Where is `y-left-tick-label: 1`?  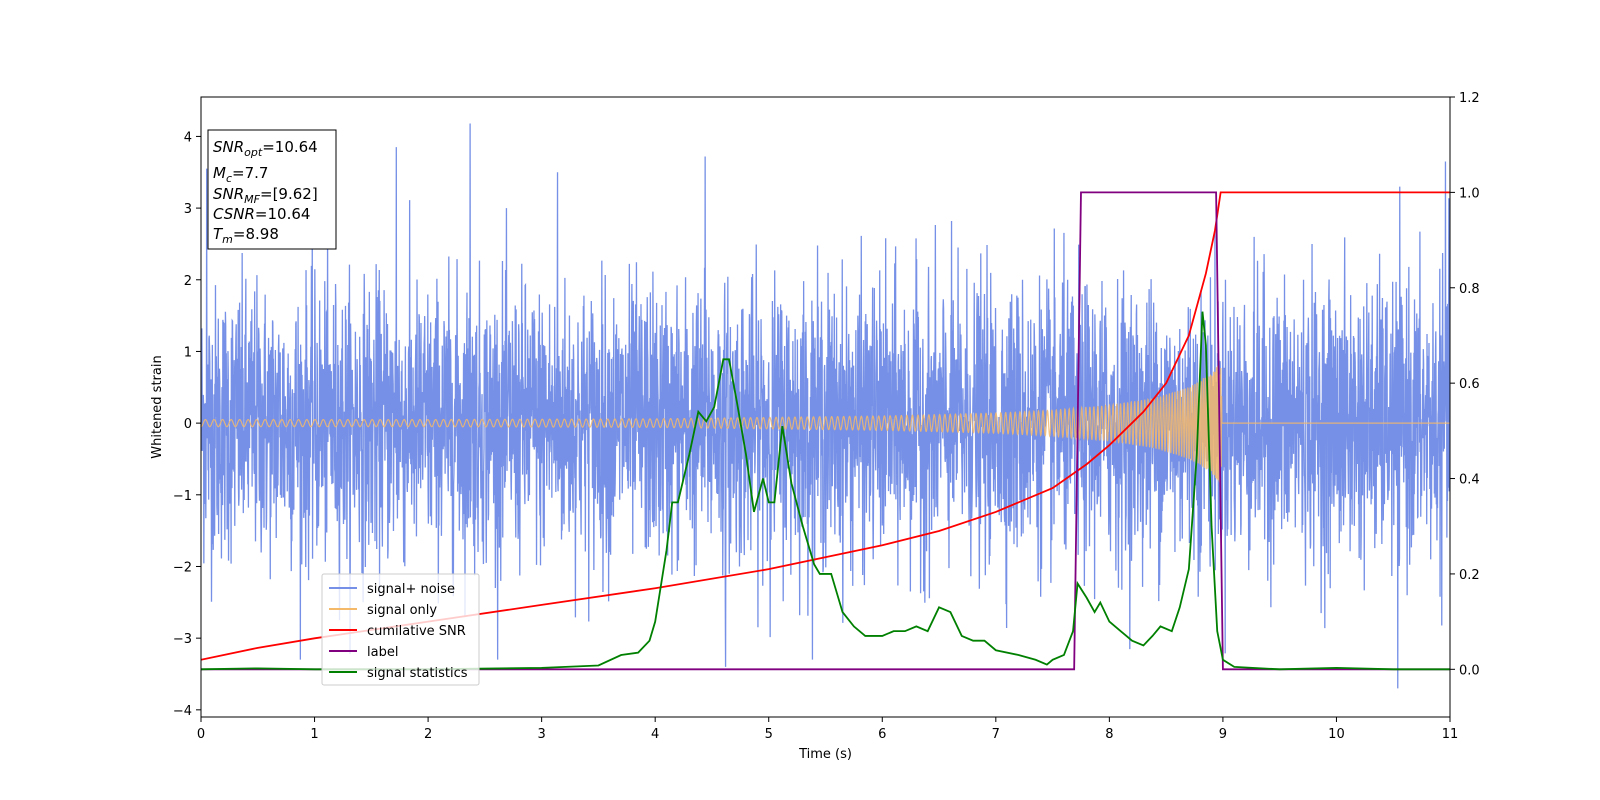
y-left-tick-label: 1 is located at coordinates (188, 352).